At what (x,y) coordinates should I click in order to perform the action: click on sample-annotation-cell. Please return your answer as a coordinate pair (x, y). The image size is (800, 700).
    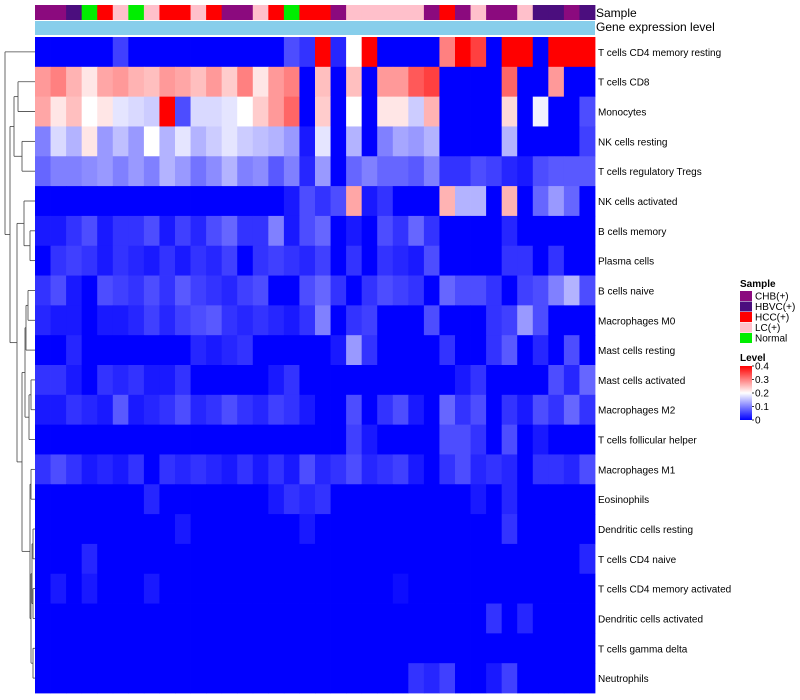
    Looking at the image, I should click on (291, 12).